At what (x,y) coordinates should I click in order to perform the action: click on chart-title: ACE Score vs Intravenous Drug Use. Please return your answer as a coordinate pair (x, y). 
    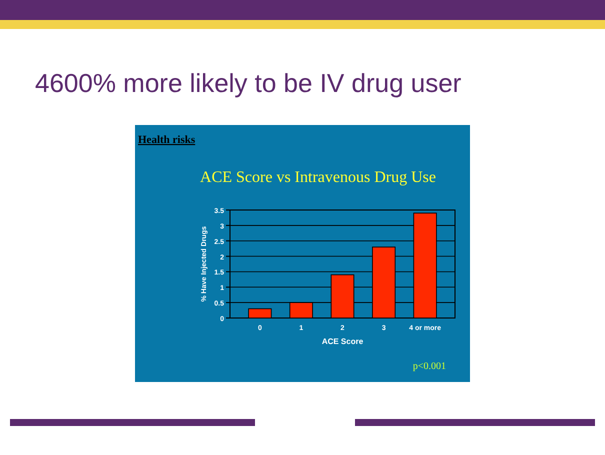
    Looking at the image, I should click on (318, 177).